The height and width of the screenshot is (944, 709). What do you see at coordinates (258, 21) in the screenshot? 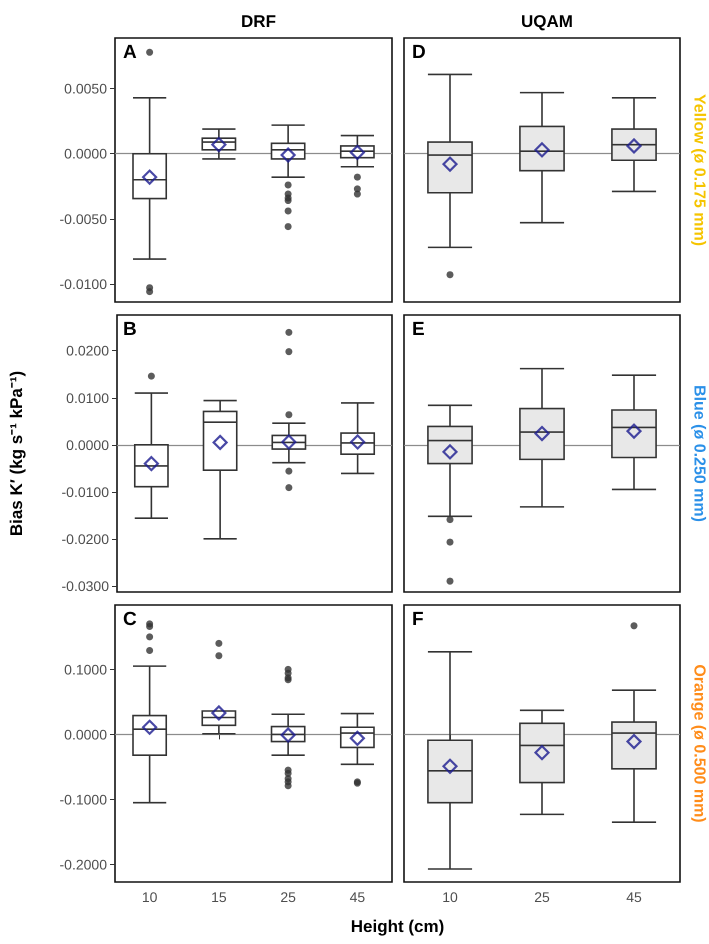
I see `chart-title: DRF` at bounding box center [258, 21].